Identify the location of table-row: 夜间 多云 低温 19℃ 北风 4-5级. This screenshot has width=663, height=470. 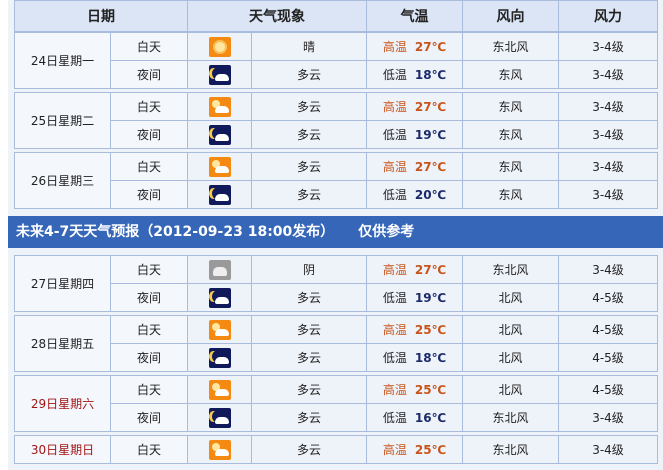
(336, 297).